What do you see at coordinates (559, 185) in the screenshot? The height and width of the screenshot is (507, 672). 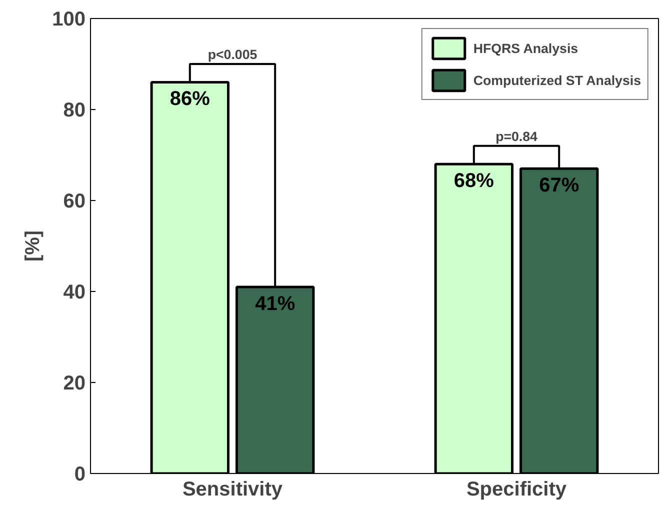 I see `data-label: 67%` at bounding box center [559, 185].